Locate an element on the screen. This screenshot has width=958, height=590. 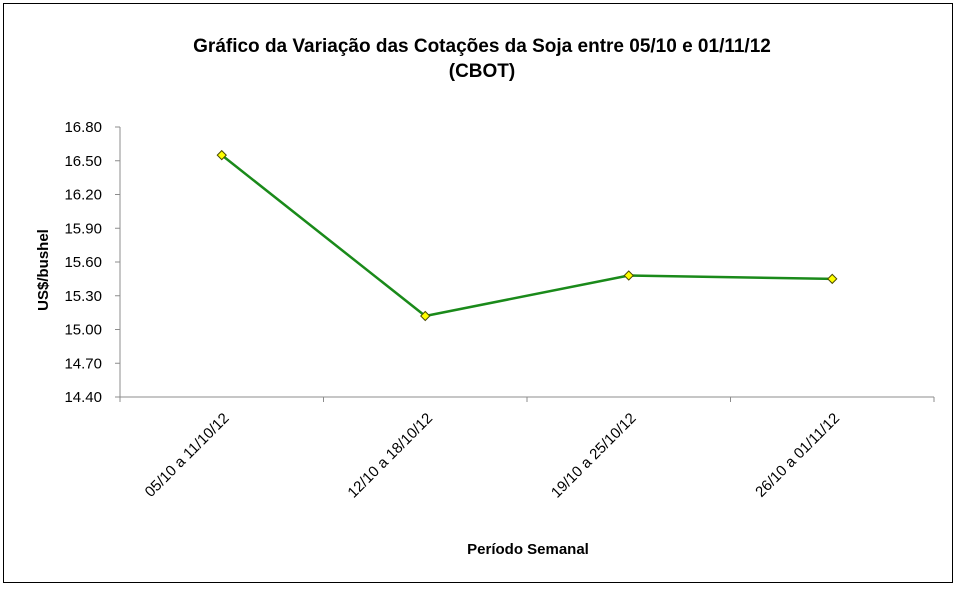
chart-subtitle: (CBOT) is located at coordinates (482, 71).